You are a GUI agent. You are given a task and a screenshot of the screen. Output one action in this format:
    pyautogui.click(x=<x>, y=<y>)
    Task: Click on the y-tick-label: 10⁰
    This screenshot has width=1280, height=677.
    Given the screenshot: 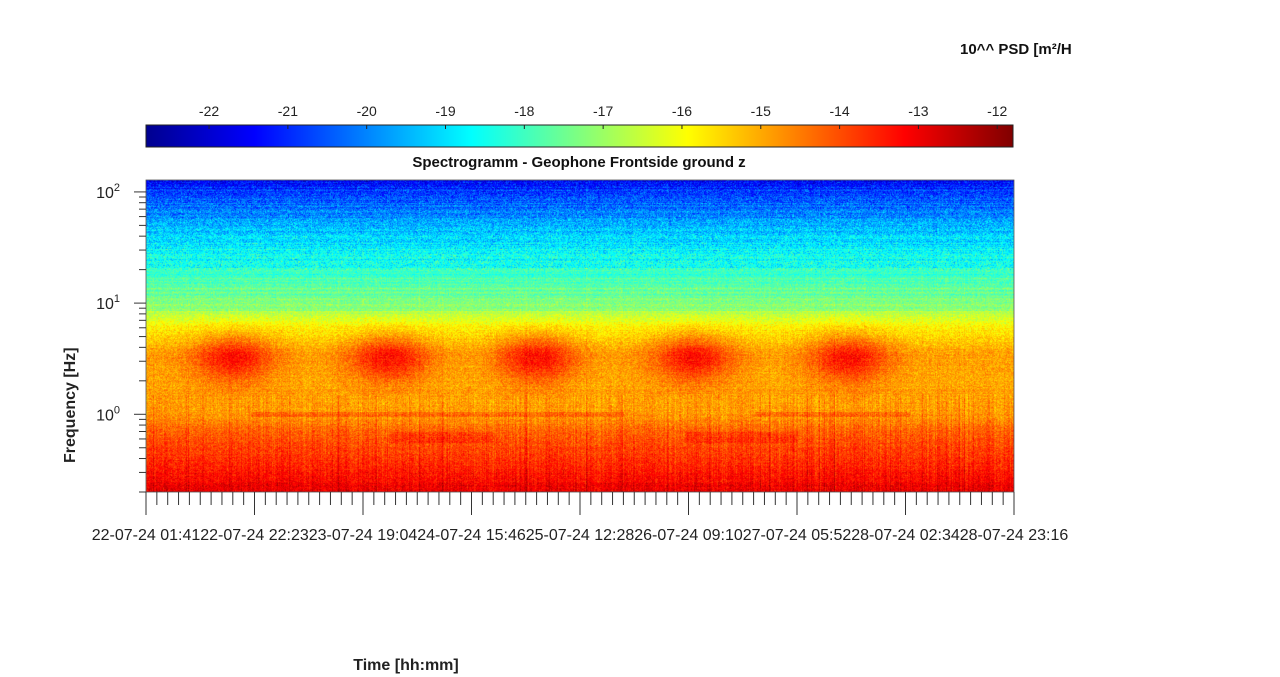 What is the action you would take?
    pyautogui.click(x=108, y=414)
    